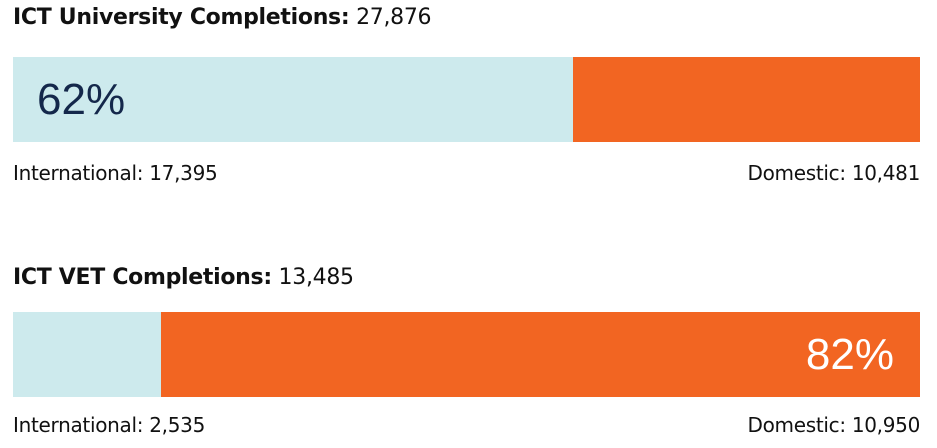  What do you see at coordinates (87, 354) in the screenshot?
I see `vet-international-segment` at bounding box center [87, 354].